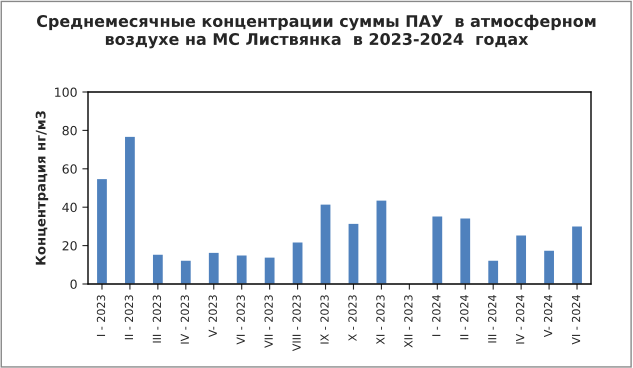 The image size is (633, 368). Describe the element at coordinates (240, 320) in the screenshot. I see `x-tick-label: VI - 2023` at that location.